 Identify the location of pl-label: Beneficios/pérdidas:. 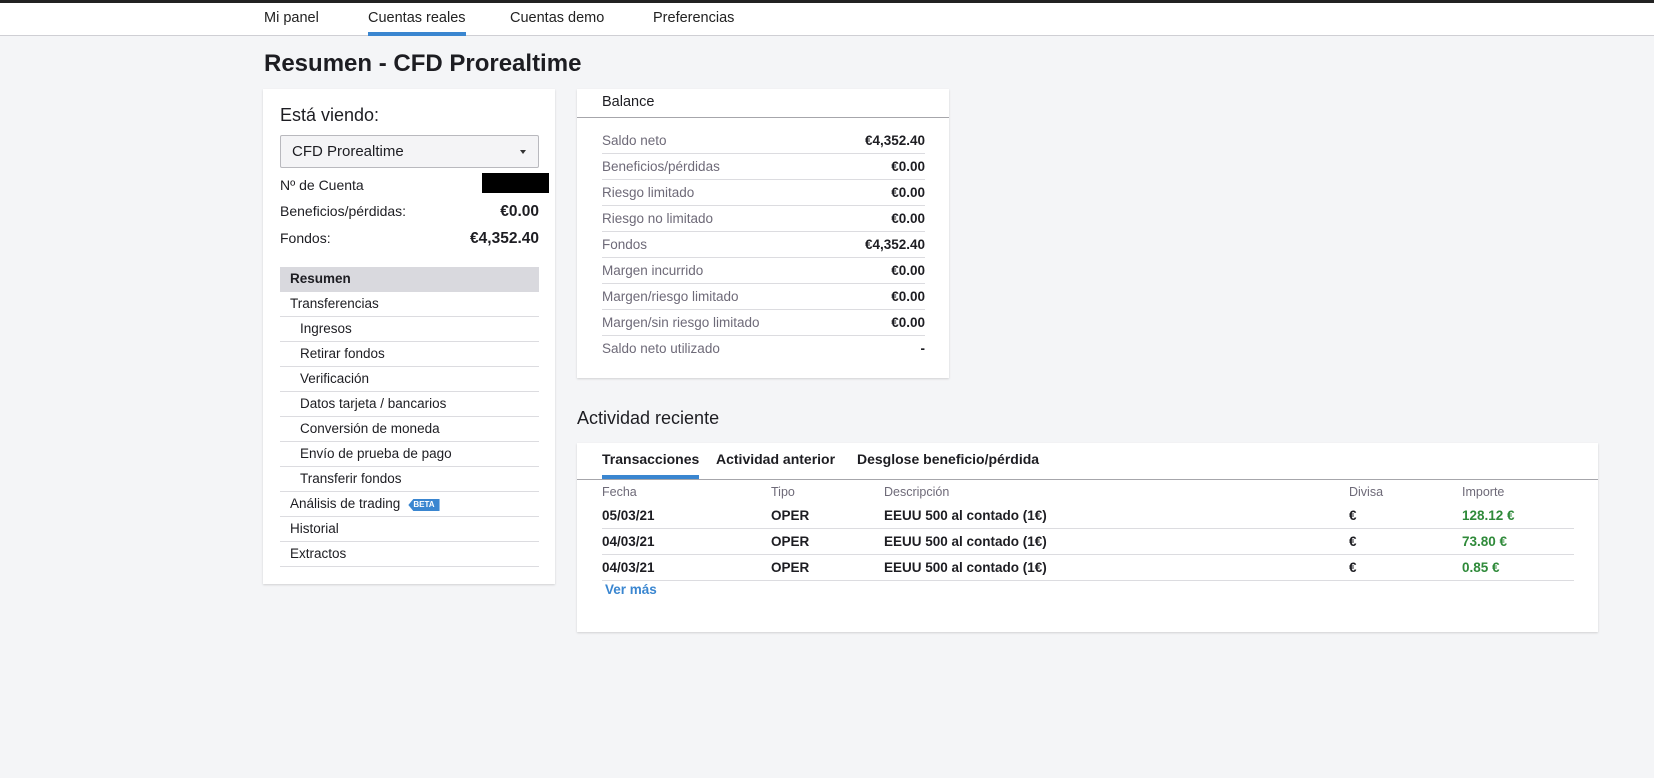
(343, 211).